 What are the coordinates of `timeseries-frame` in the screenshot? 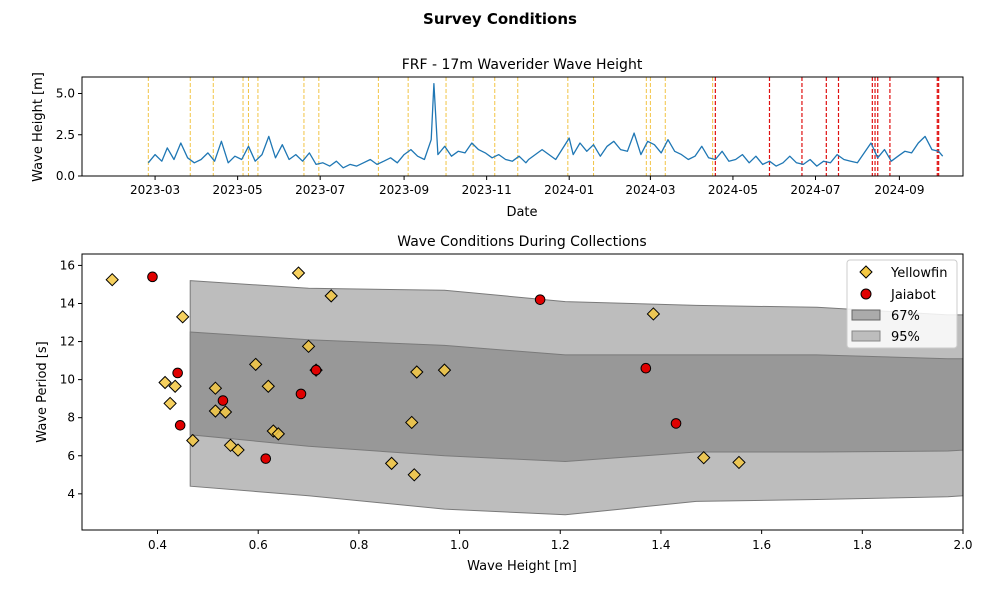 It's located at (522, 126).